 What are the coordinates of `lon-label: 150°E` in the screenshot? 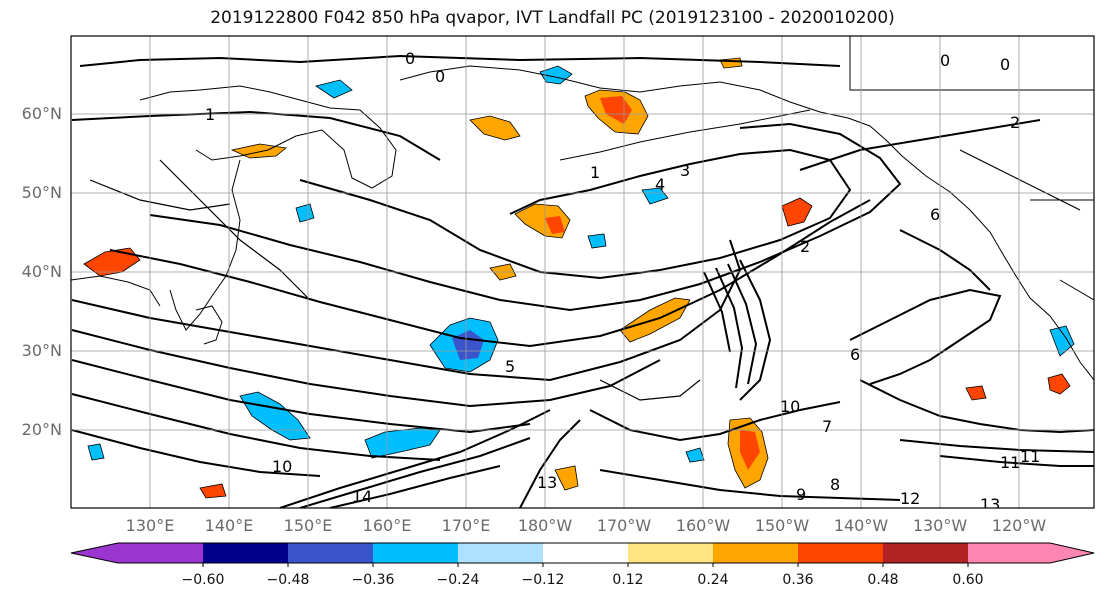 It's located at (308, 525).